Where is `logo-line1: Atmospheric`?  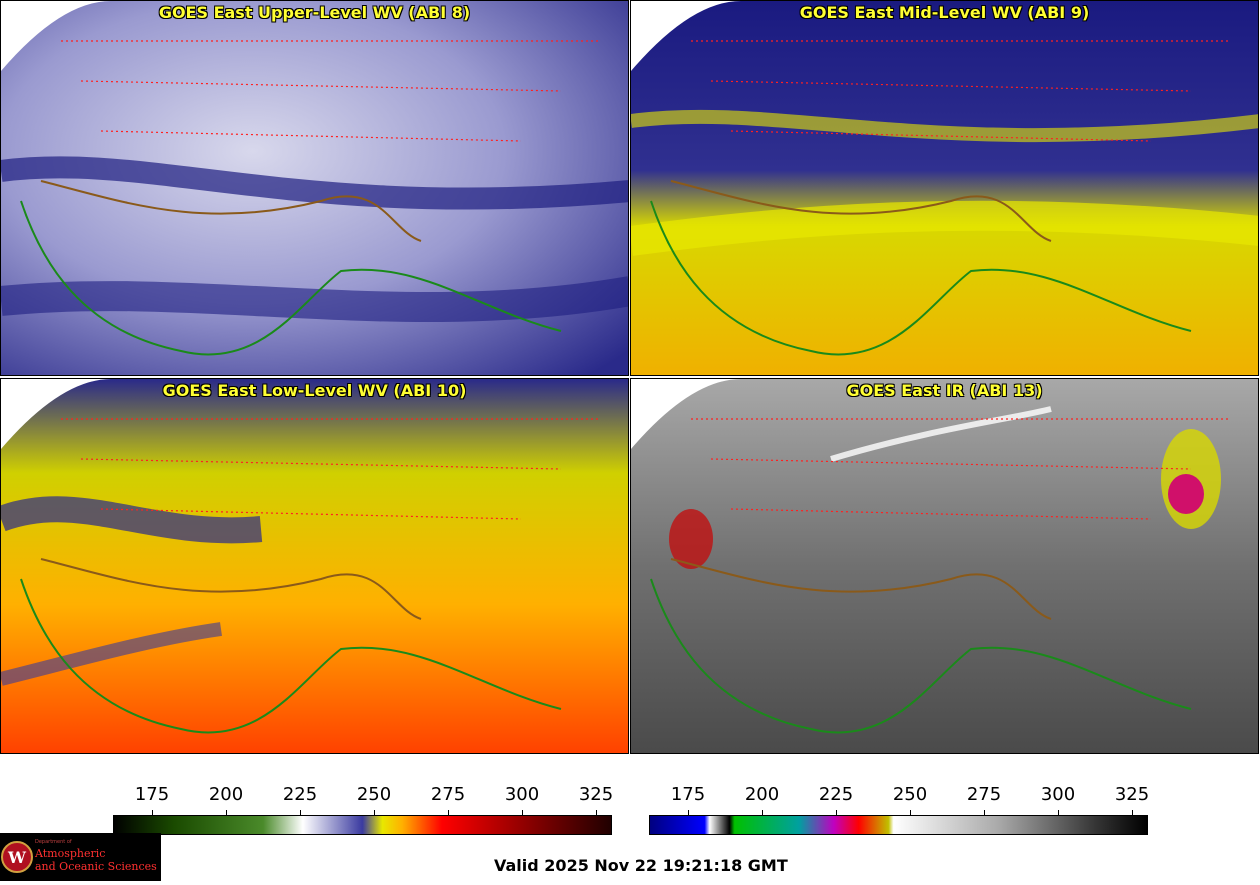 logo-line1: Atmospheric is located at coordinates (70, 853).